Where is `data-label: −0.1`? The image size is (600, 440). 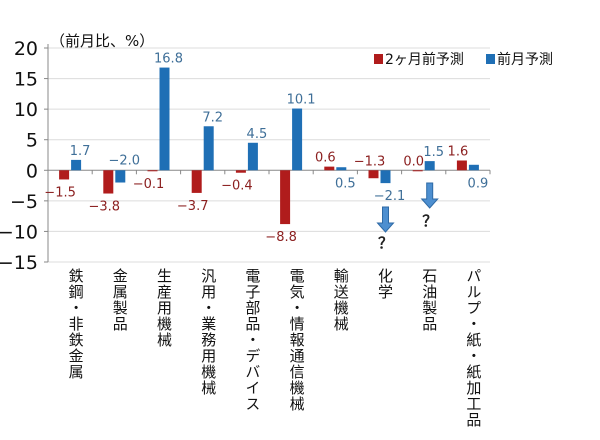
data-label: −0.1 is located at coordinates (149, 184).